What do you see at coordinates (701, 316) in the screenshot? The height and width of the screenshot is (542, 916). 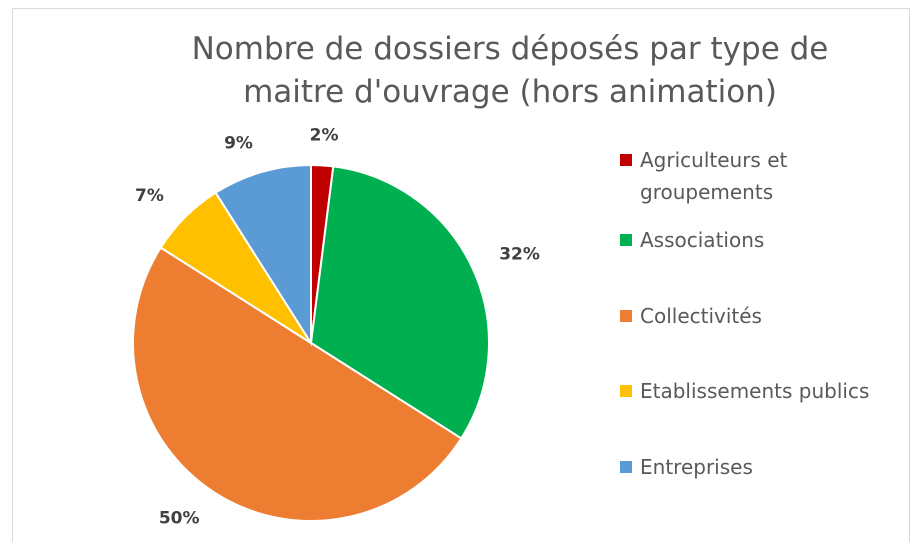 I see `legend-label: Collectivités` at bounding box center [701, 316].